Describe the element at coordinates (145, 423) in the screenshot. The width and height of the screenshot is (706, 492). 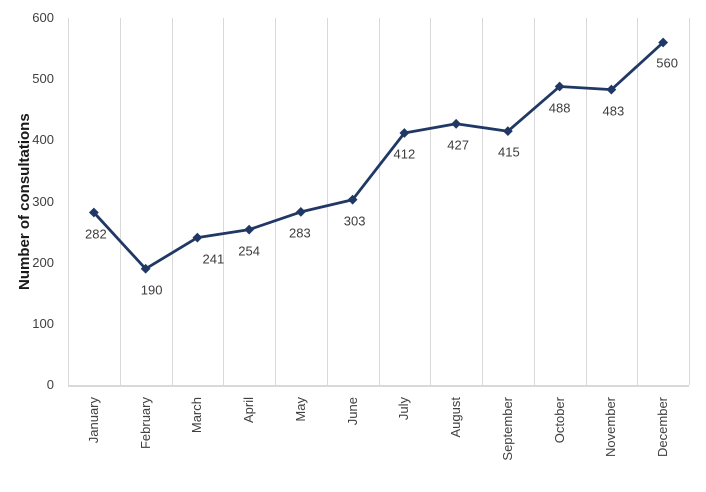
I see `x-axis-category-label: February` at that location.